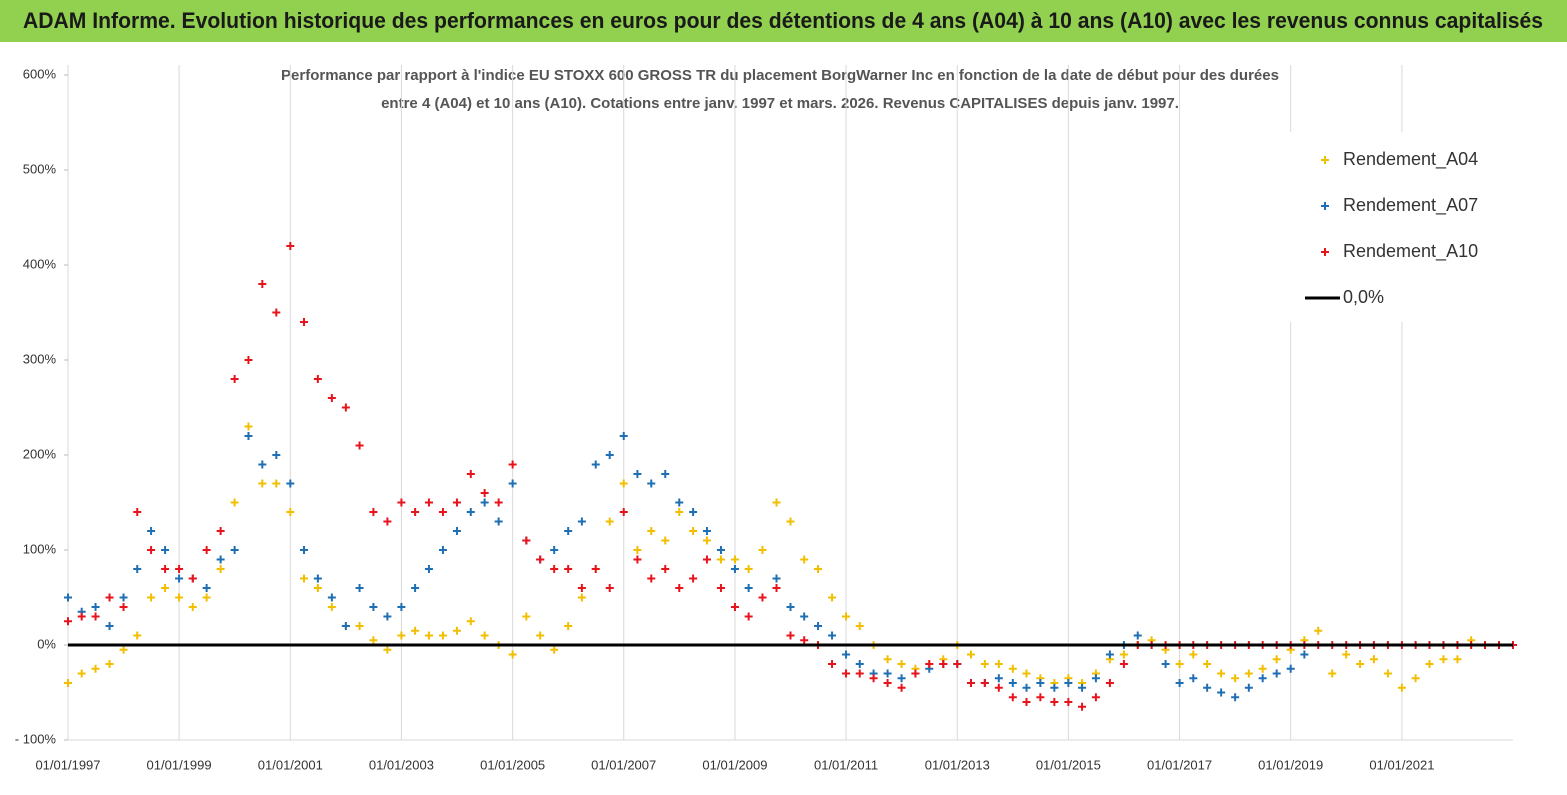 Image resolution: width=1567 pixels, height=795 pixels. Describe the element at coordinates (1068, 764) in the screenshot. I see `x-tick-label: 01/01/2015` at that location.